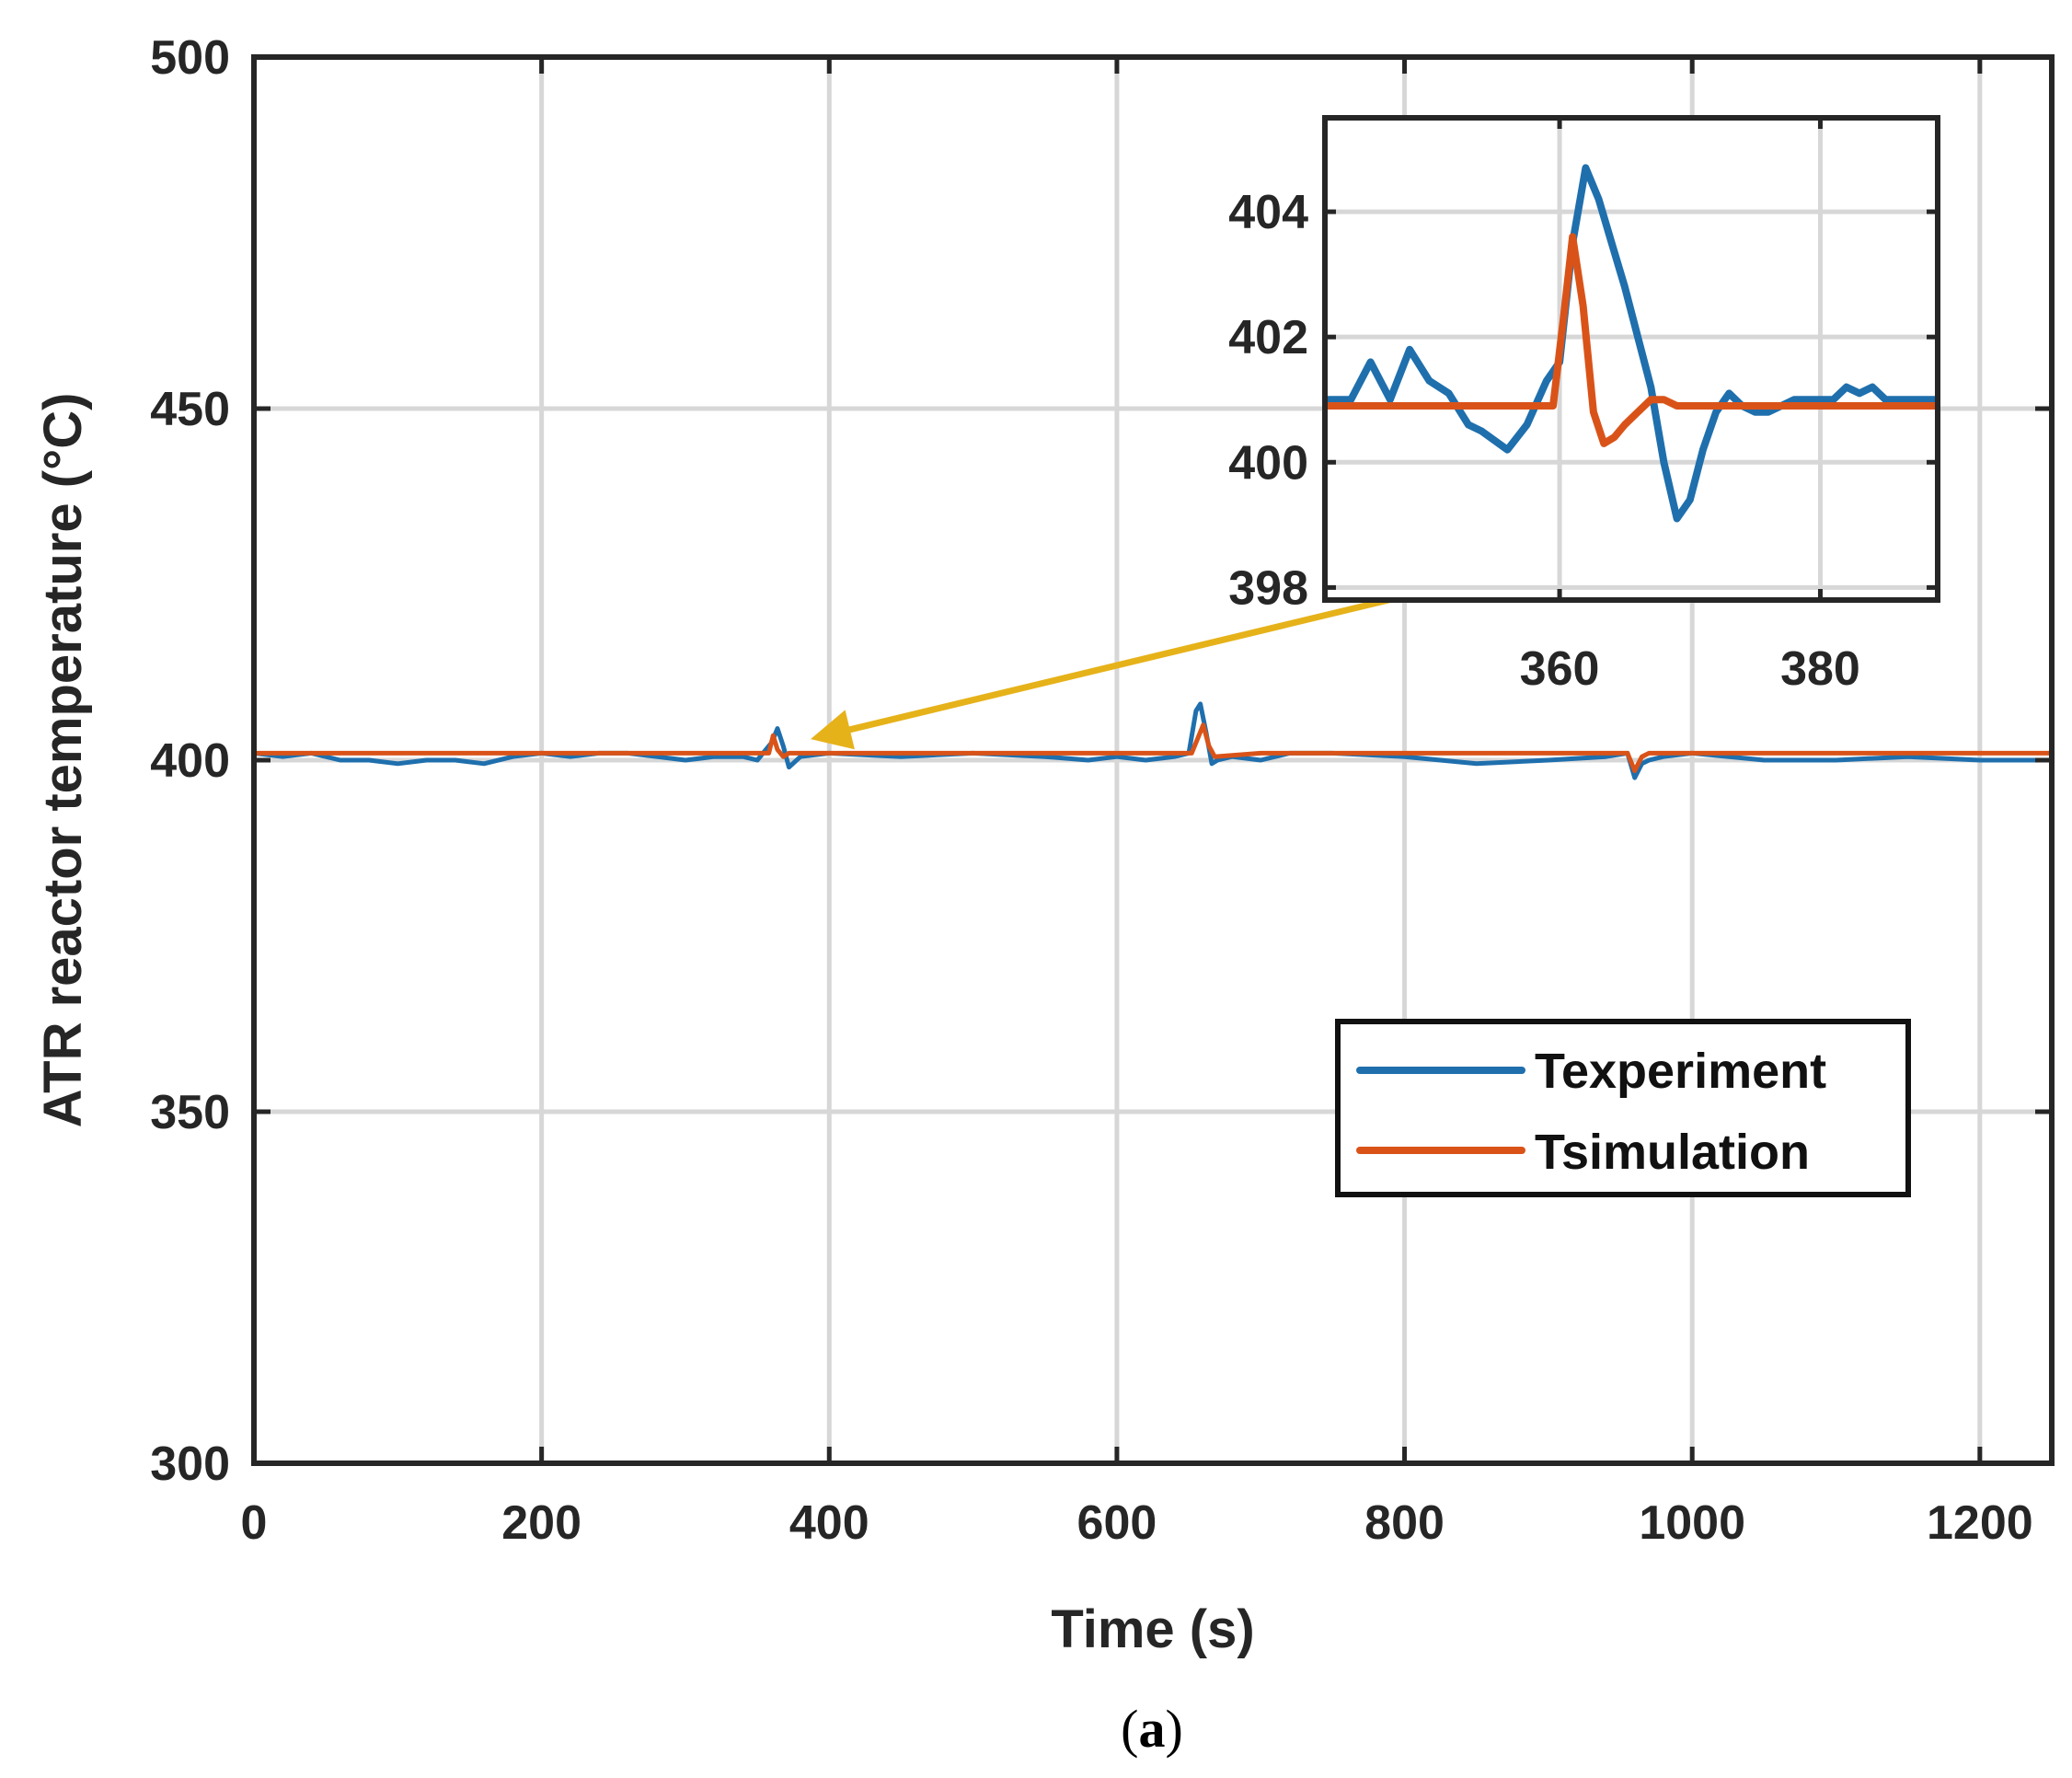 Image resolution: width=2072 pixels, height=1778 pixels. What do you see at coordinates (1820, 669) in the screenshot?
I see `inset-x-tick-label: 380` at bounding box center [1820, 669].